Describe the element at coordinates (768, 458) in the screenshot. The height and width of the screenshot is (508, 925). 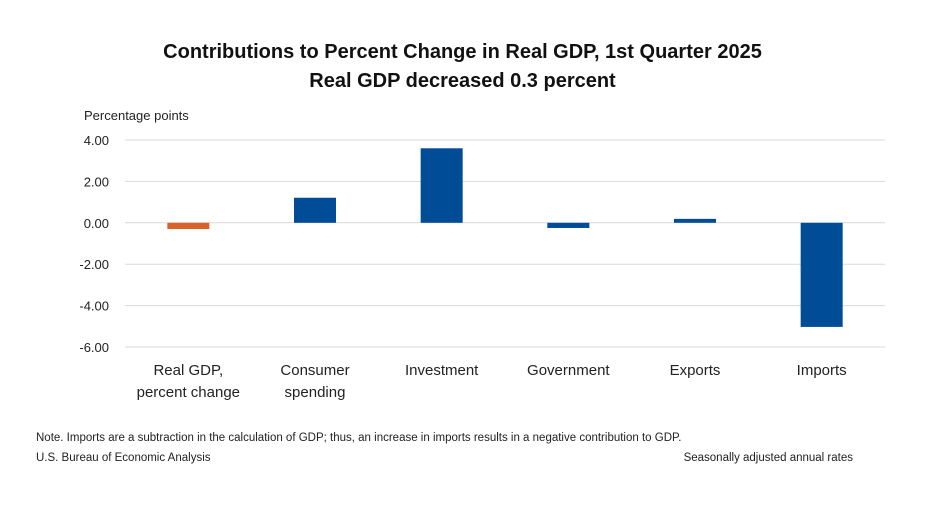
I see `rates-label: Seasonally adjusted annual rates` at that location.